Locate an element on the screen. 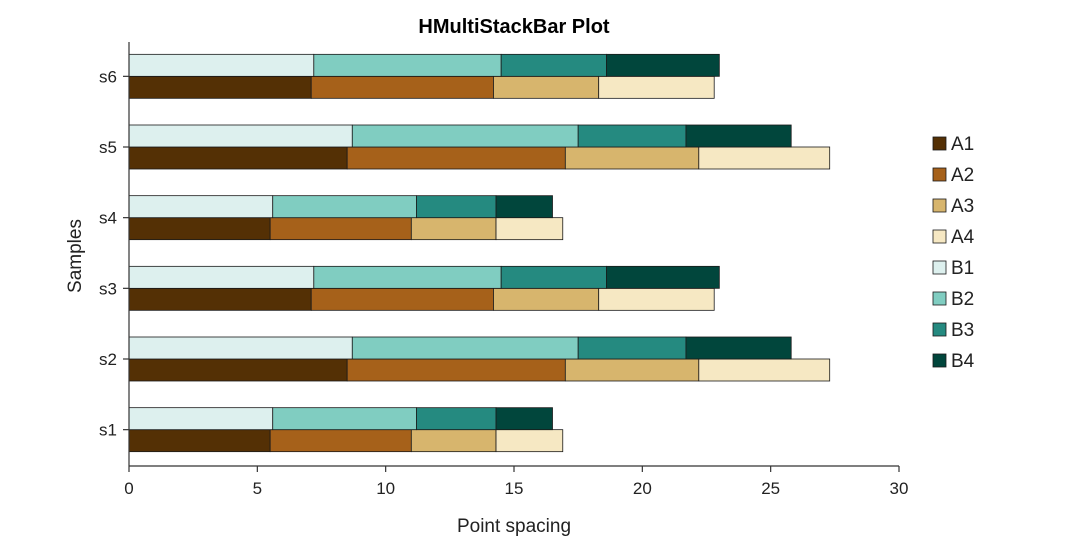 Image resolution: width=1080 pixels, height=540 pixels. bar-s6-A2 is located at coordinates (402, 87).